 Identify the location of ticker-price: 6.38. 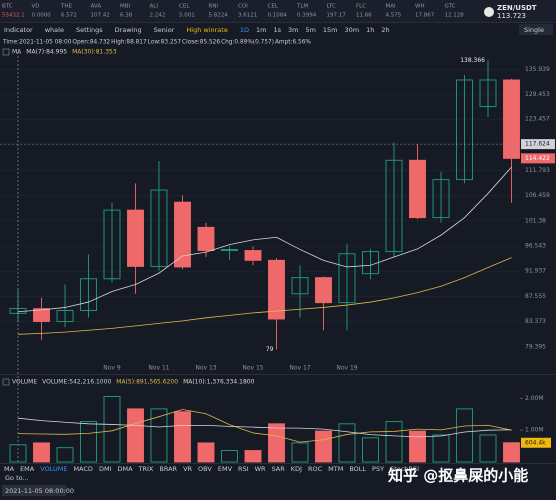
(126, 16).